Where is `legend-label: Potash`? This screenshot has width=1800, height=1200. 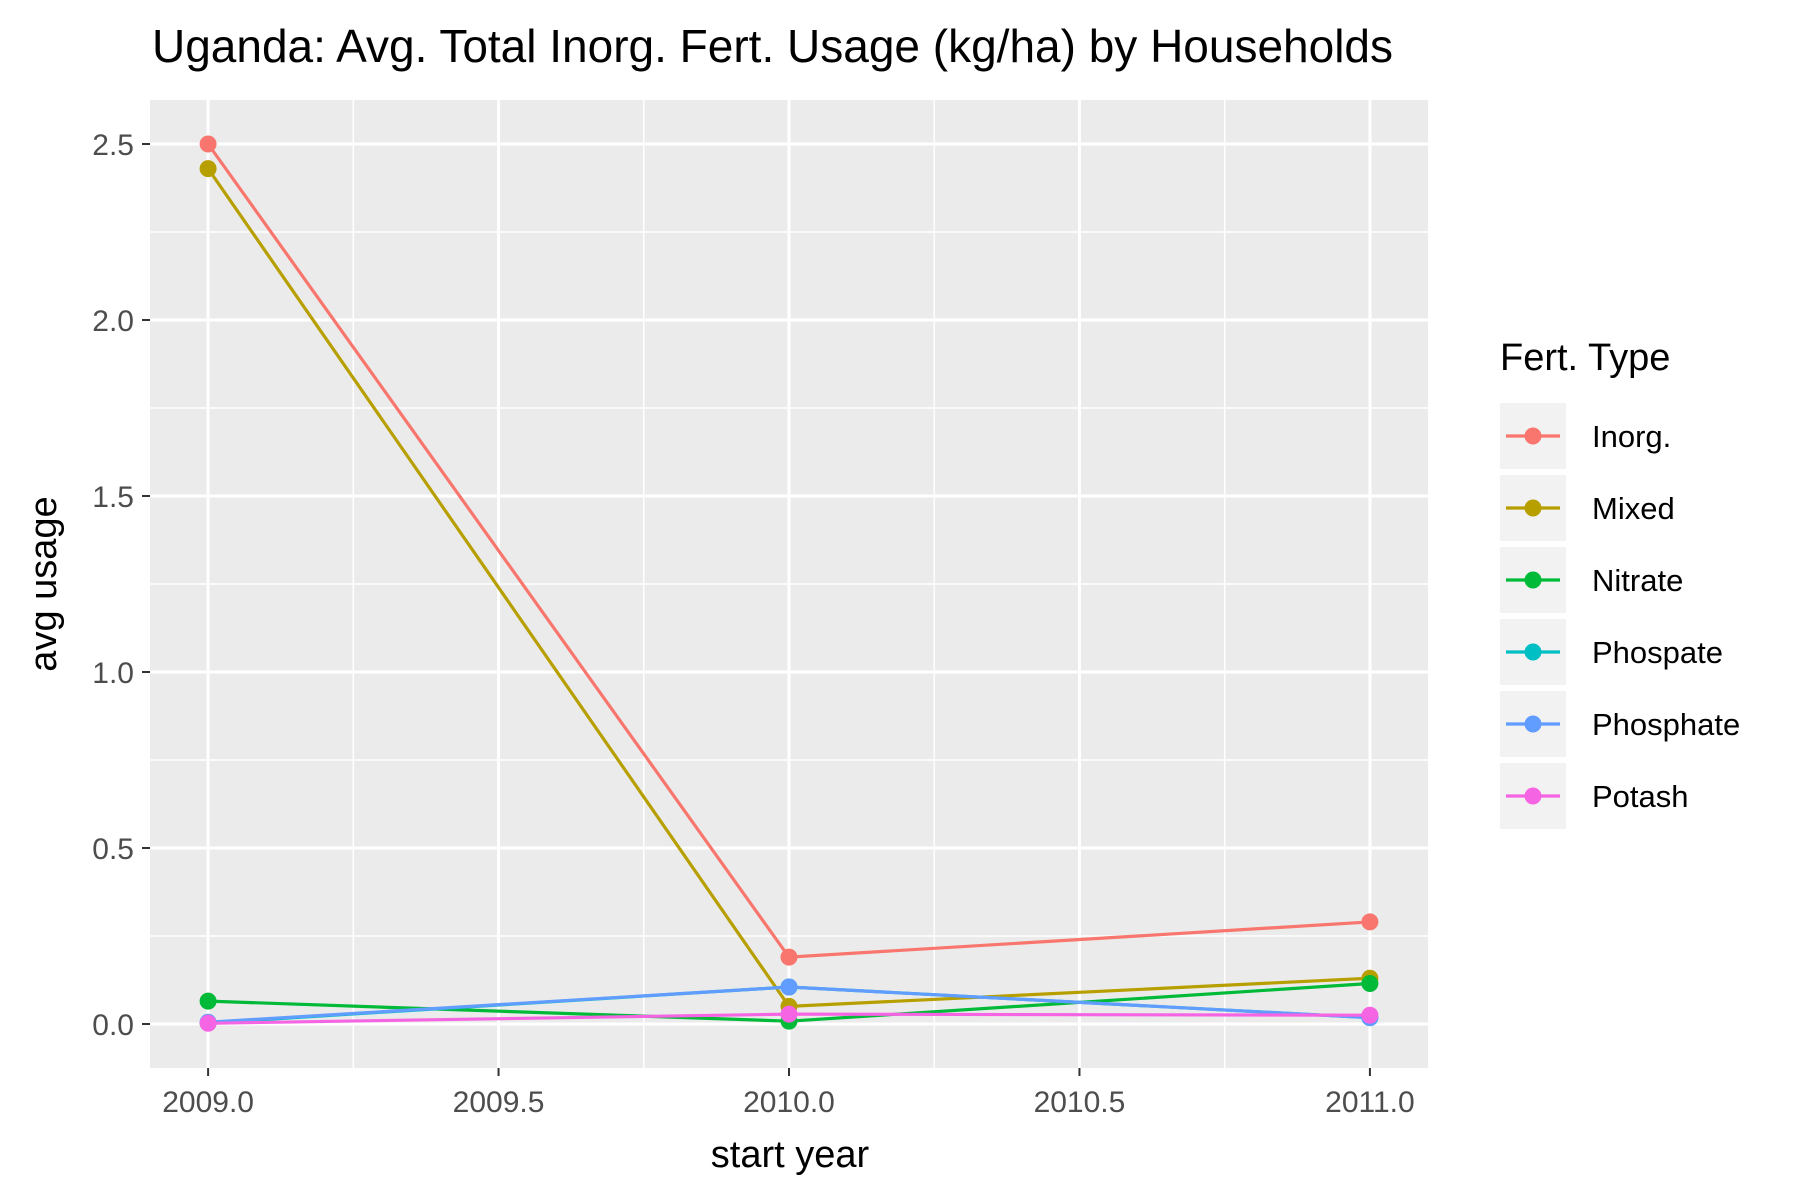 legend-label: Potash is located at coordinates (1640, 796).